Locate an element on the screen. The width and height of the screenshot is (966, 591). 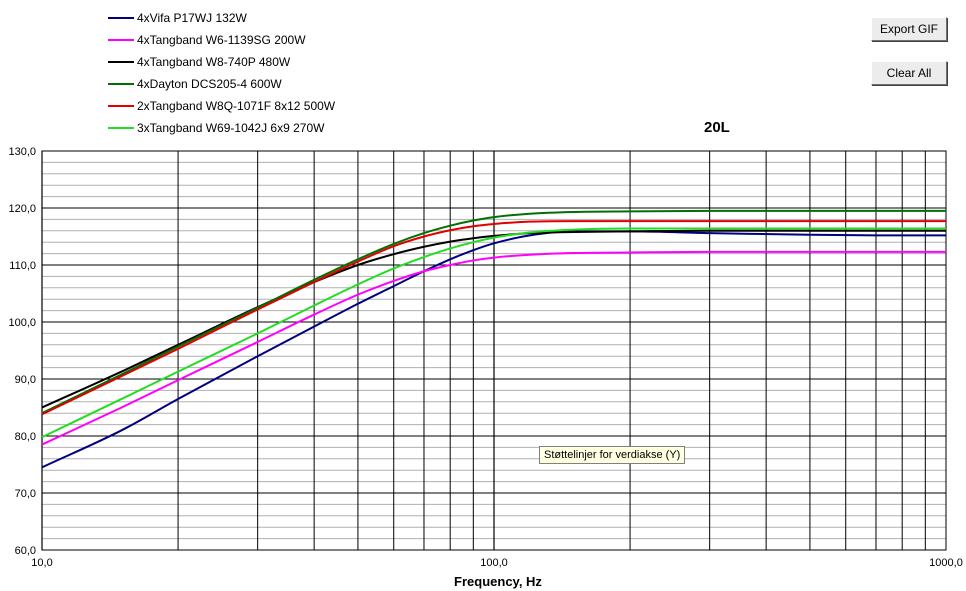
legend-label: 2xTangband W8Q-1071F 8x12 500W is located at coordinates (236, 106).